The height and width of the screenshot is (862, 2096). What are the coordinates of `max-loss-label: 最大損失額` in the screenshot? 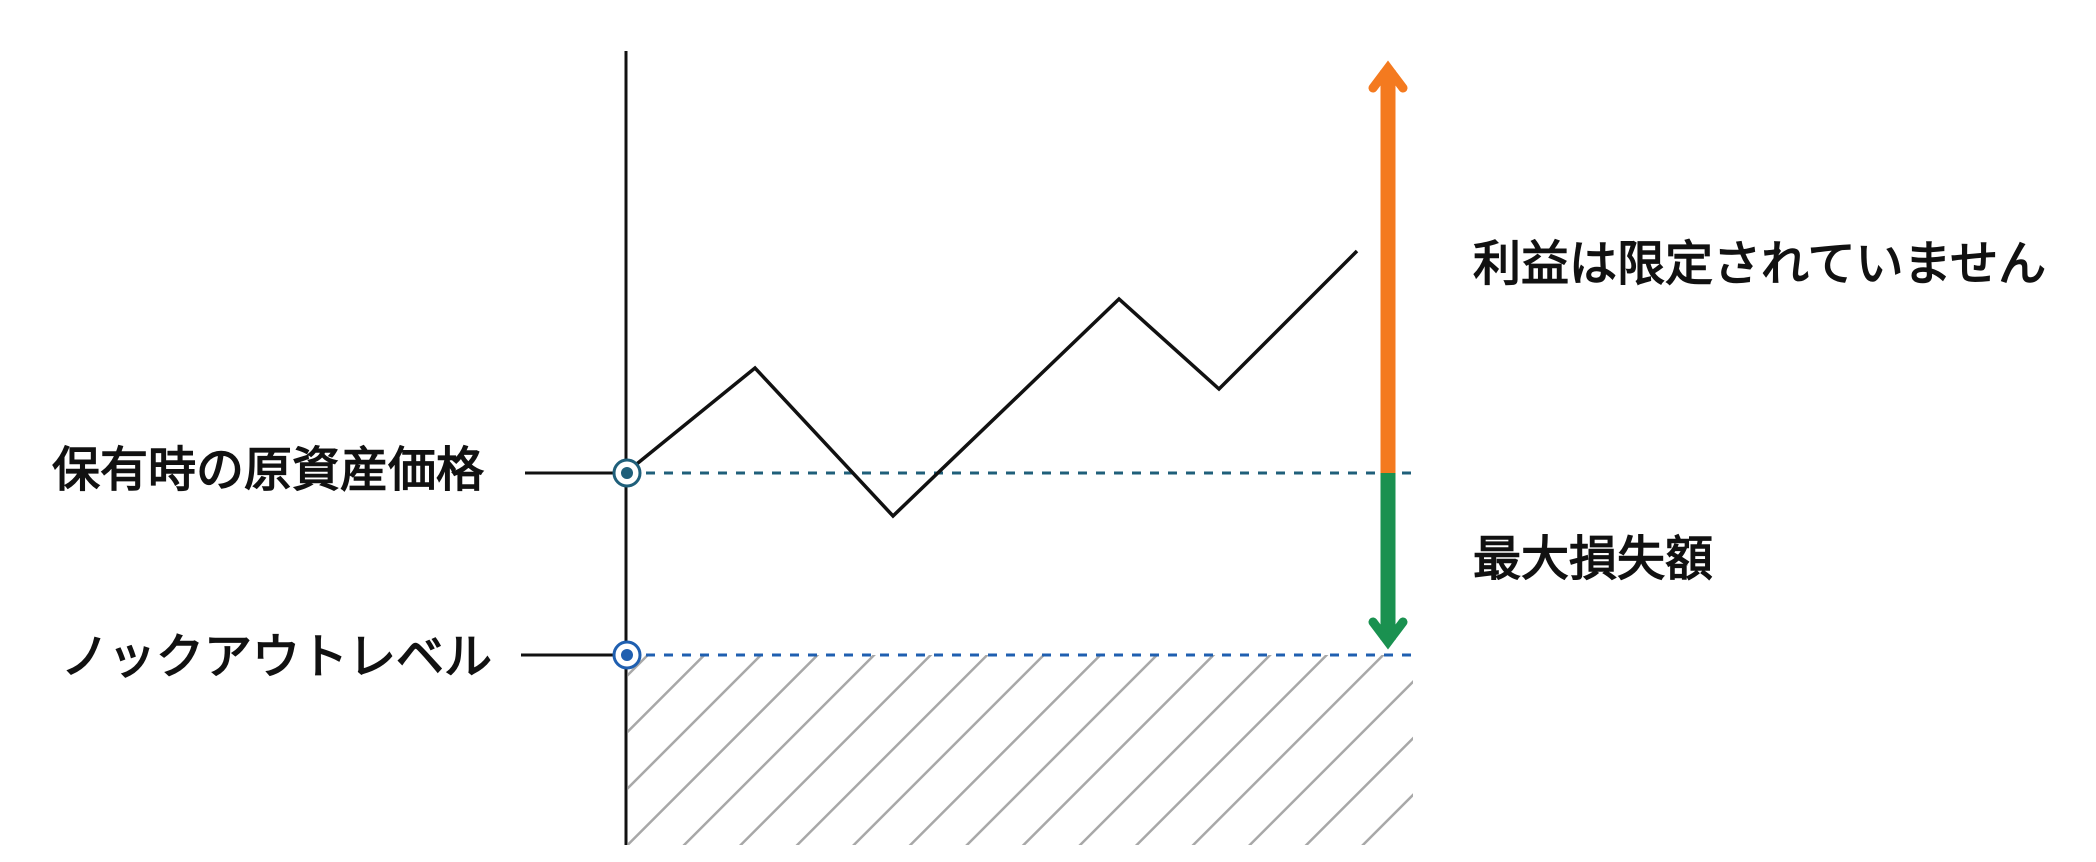 It's located at (1593, 559).